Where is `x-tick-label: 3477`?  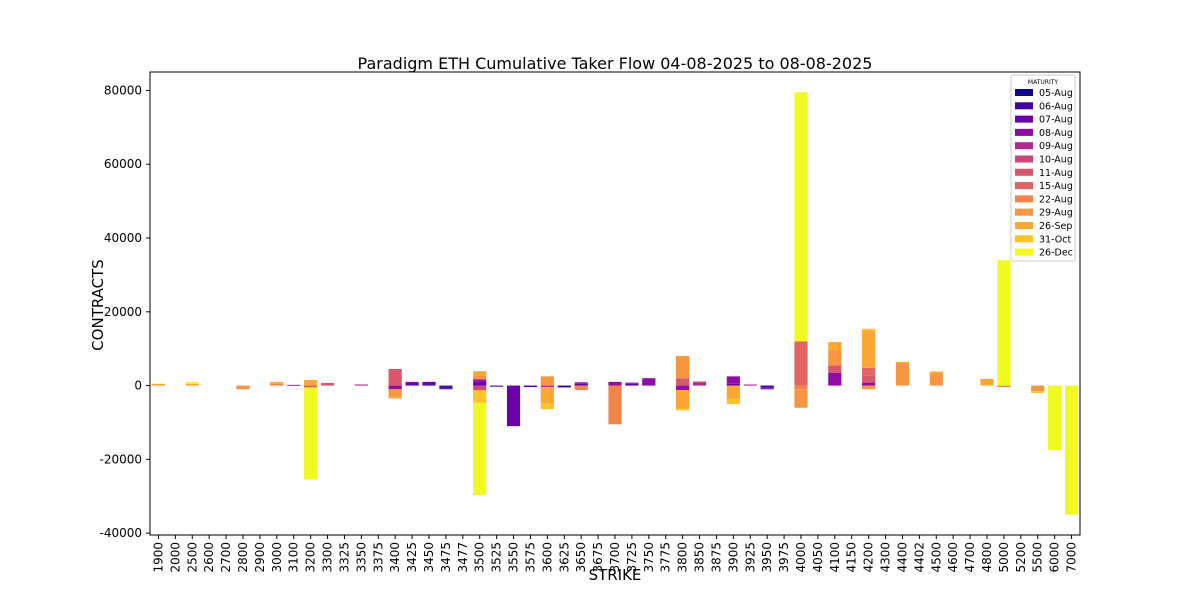
x-tick-label: 3477 is located at coordinates (463, 557).